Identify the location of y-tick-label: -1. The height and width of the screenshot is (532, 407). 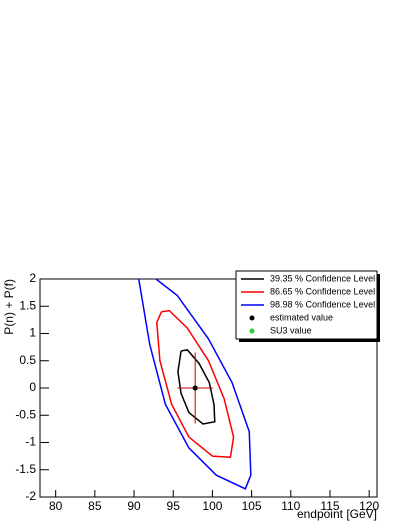
(30, 442).